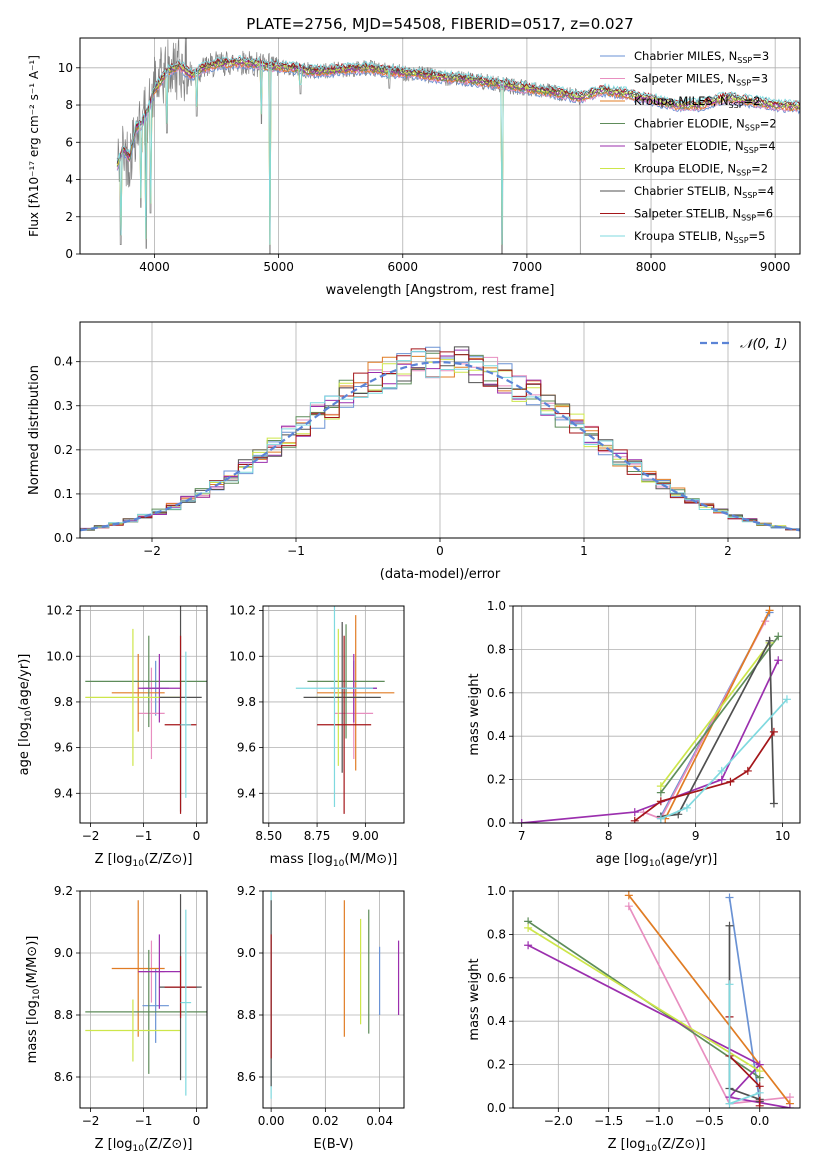 The image size is (819, 1170). What do you see at coordinates (242, 656) in the screenshot?
I see `y-tick-label: 10.0` at bounding box center [242, 656].